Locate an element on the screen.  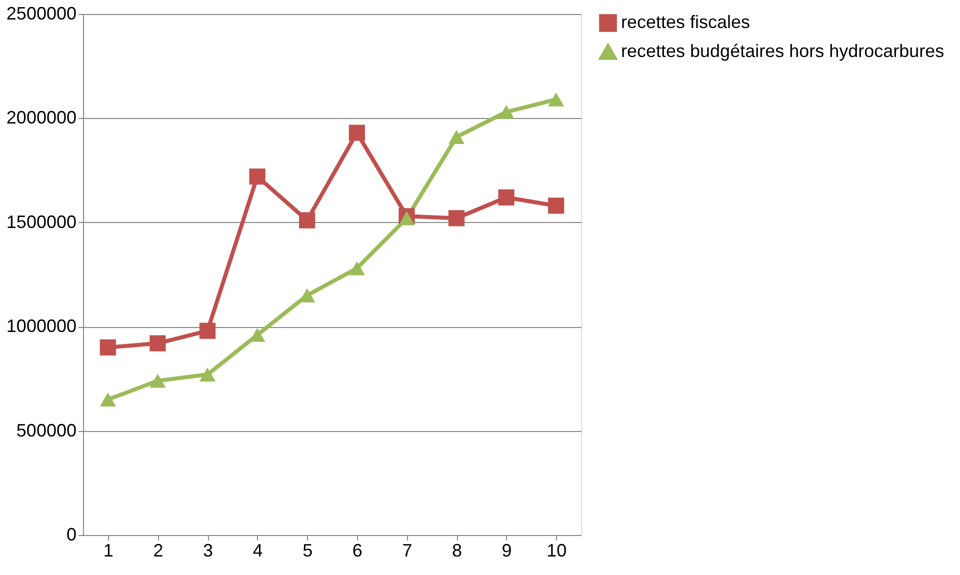
legend-label: recettes budgétaires hors hydrocarbures is located at coordinates (782, 51).